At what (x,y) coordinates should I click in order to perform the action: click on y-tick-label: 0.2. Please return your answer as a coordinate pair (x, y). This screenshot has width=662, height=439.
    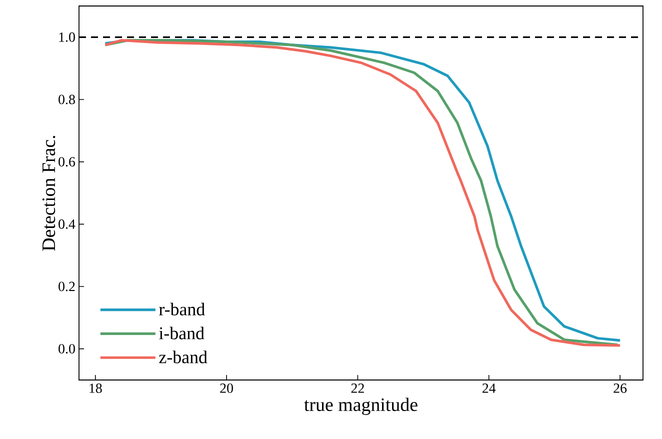
    Looking at the image, I should click on (66, 287).